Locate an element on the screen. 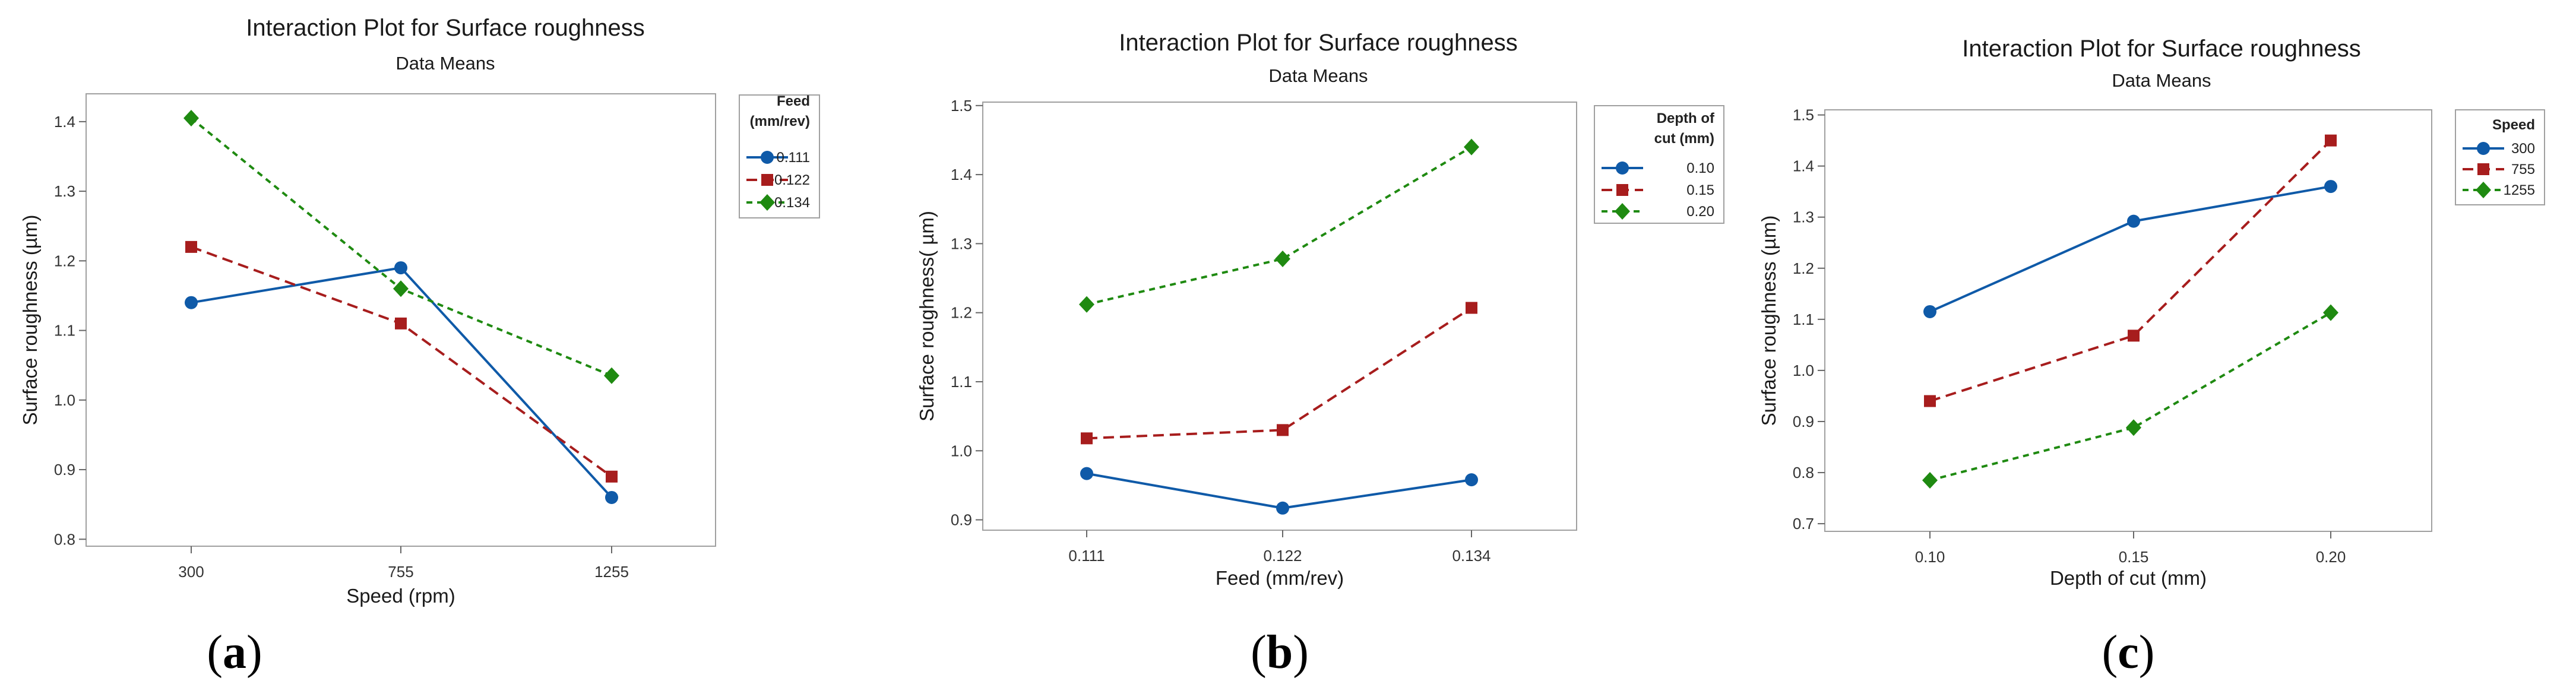 Image resolution: width=2576 pixels, height=697 pixels. y-axis-label: Surface roughness( µm) is located at coordinates (927, 316).